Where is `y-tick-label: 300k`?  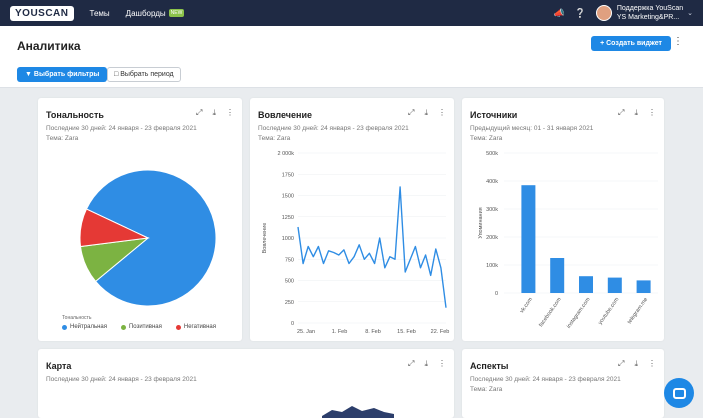
y-tick-label: 300k is located at coordinates (492, 210).